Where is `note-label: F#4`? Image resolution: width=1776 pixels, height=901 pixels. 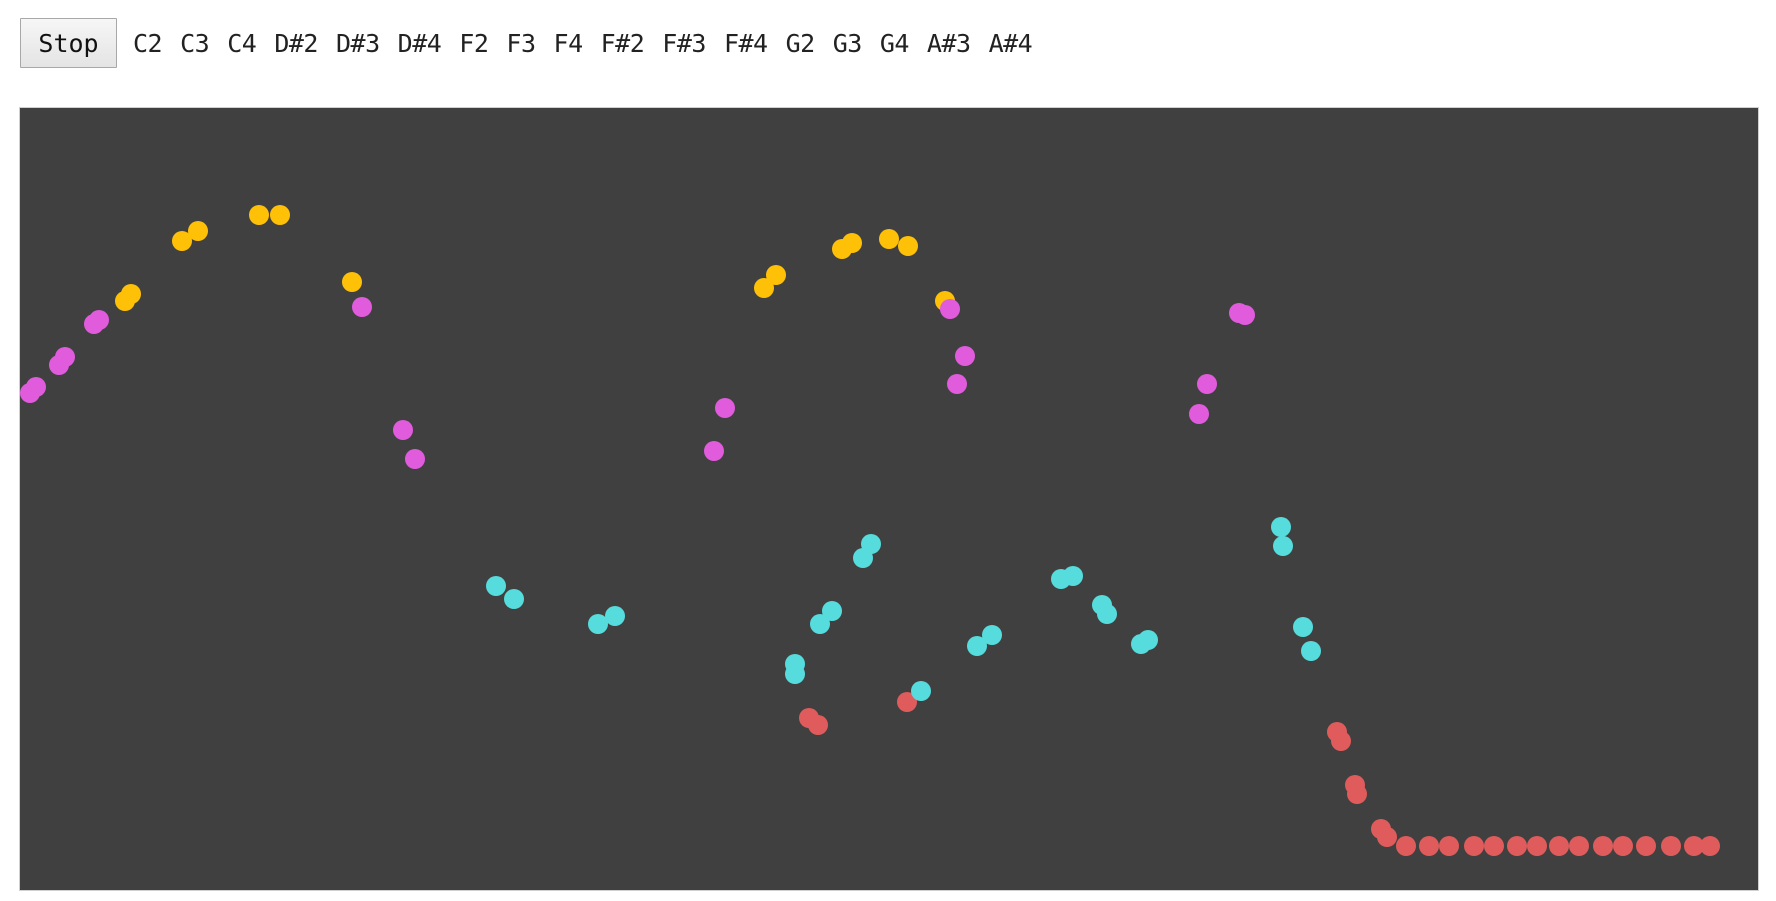 note-label: F#4 is located at coordinates (745, 43).